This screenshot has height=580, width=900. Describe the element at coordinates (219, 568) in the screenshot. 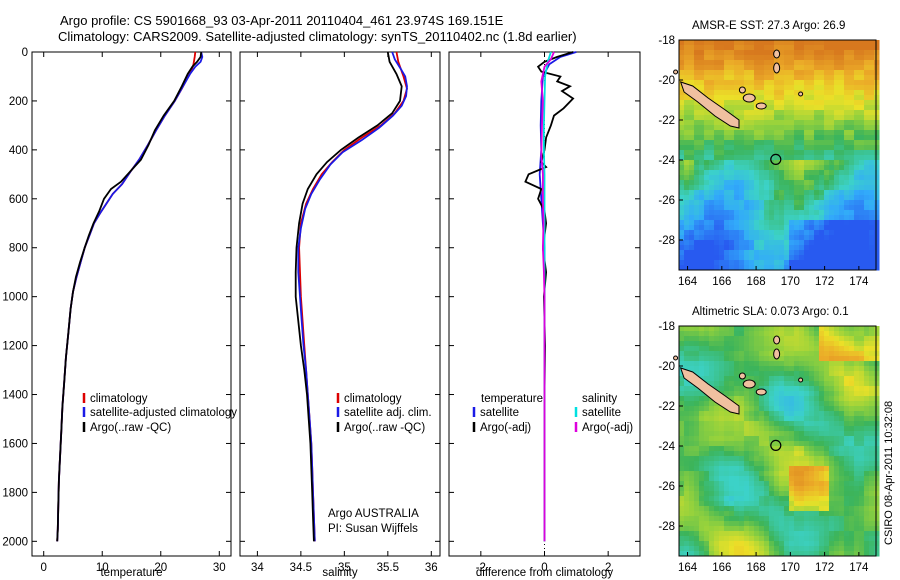

I see `x-tick-label: 30` at that location.